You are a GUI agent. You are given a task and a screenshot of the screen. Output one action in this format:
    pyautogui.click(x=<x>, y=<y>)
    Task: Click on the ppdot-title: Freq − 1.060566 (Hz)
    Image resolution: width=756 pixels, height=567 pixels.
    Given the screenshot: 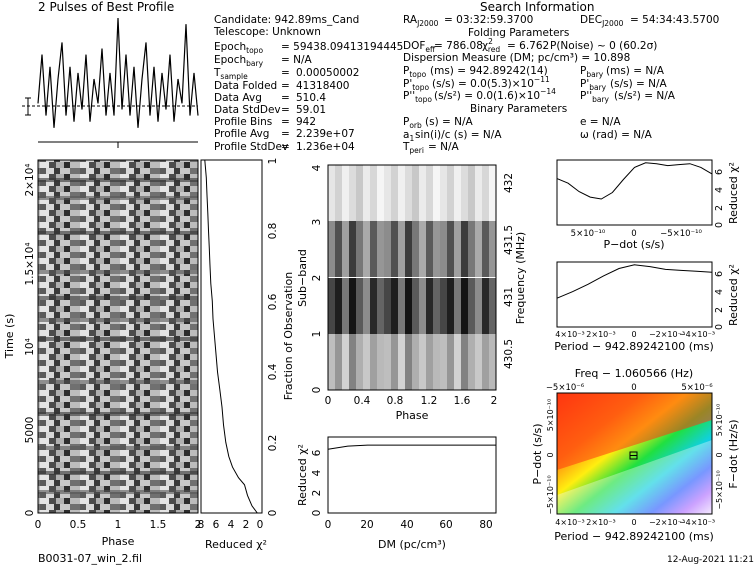 What is the action you would take?
    pyautogui.click(x=634, y=373)
    